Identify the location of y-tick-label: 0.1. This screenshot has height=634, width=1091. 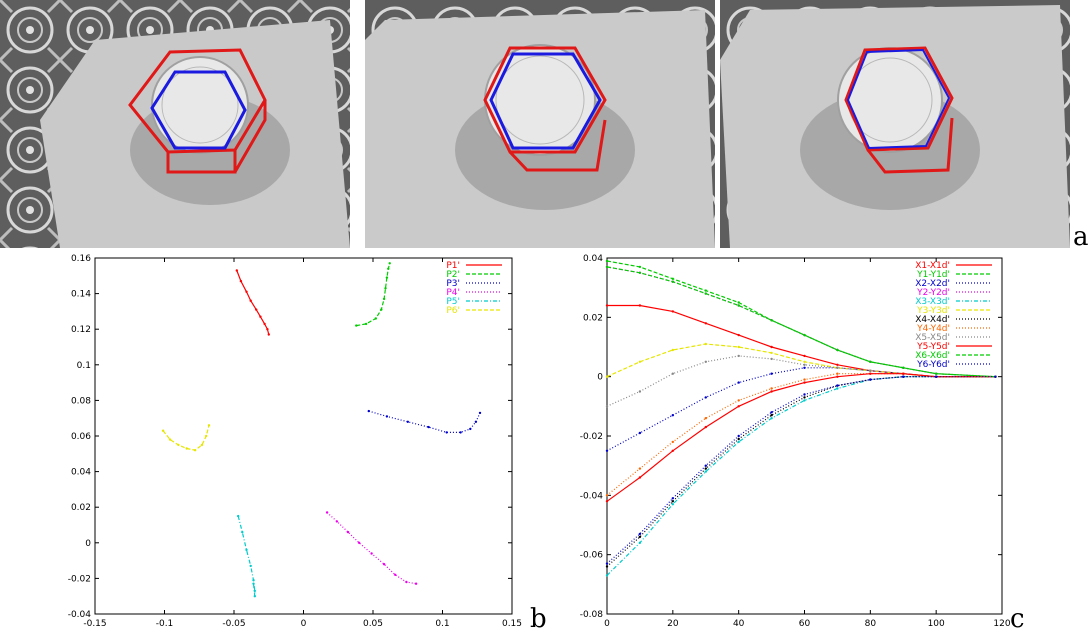
(84, 366).